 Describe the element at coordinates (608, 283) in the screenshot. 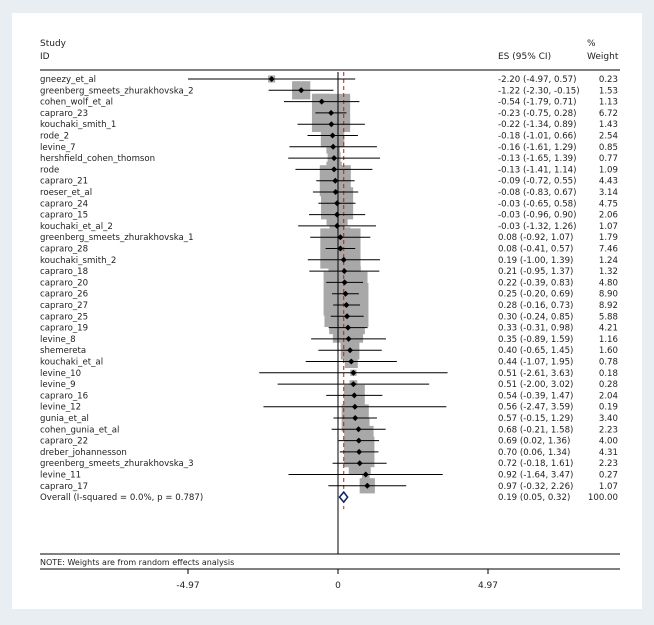

I see `weight-label: 4.80` at that location.